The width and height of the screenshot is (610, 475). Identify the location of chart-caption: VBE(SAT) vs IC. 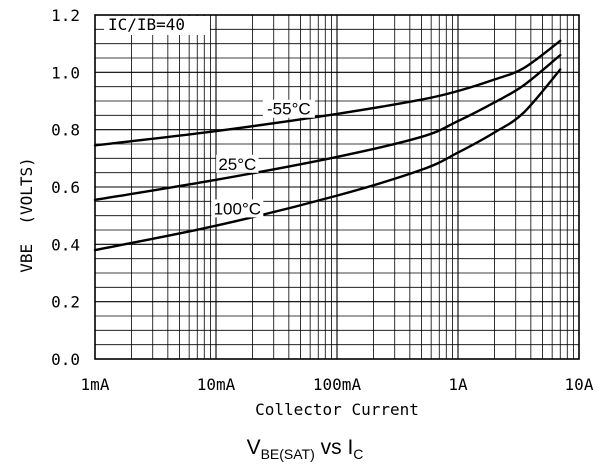
(305, 449).